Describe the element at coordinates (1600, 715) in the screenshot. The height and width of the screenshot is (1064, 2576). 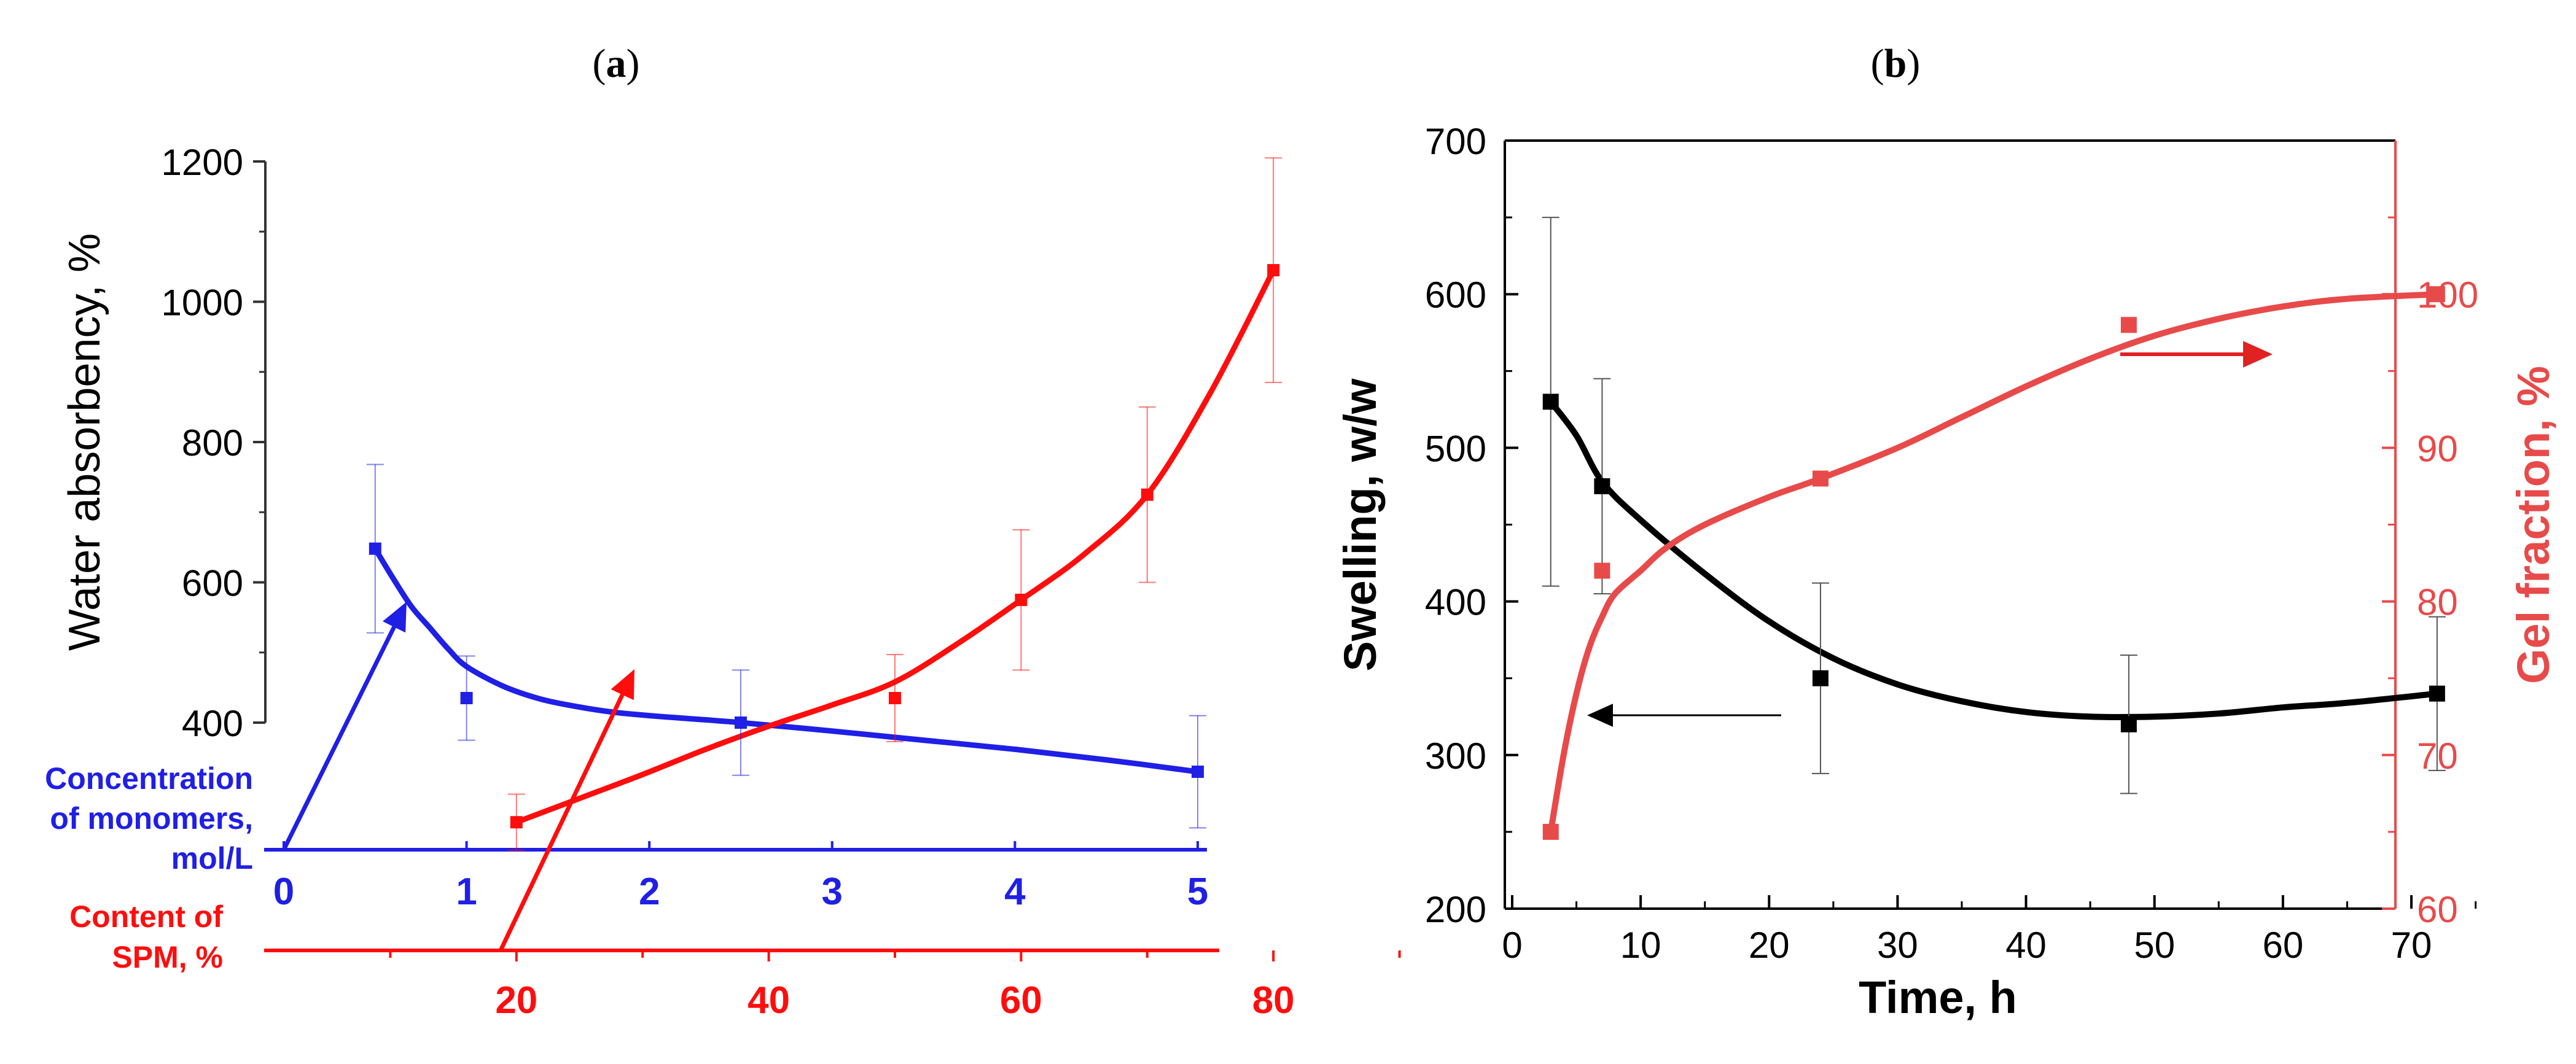
I see `swelling-arrow-head` at that location.